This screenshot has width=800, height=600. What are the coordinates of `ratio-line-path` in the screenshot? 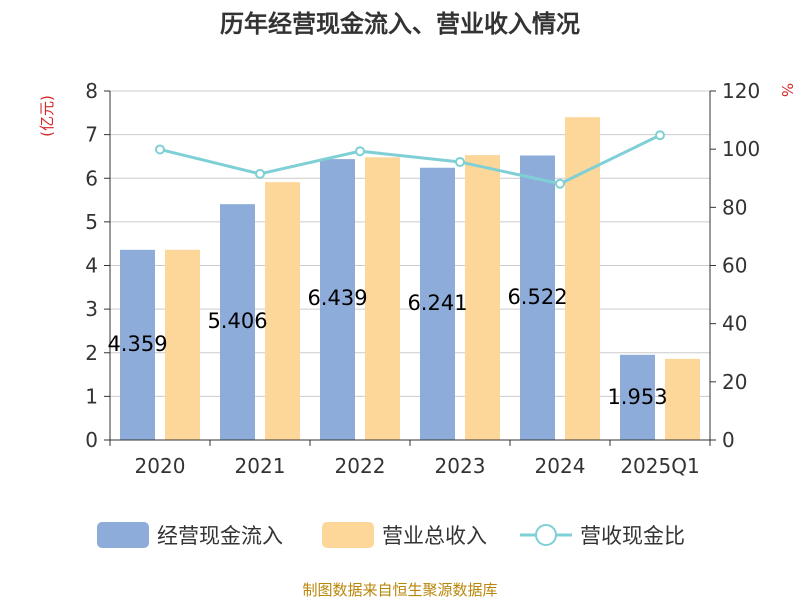 It's located at (410, 159).